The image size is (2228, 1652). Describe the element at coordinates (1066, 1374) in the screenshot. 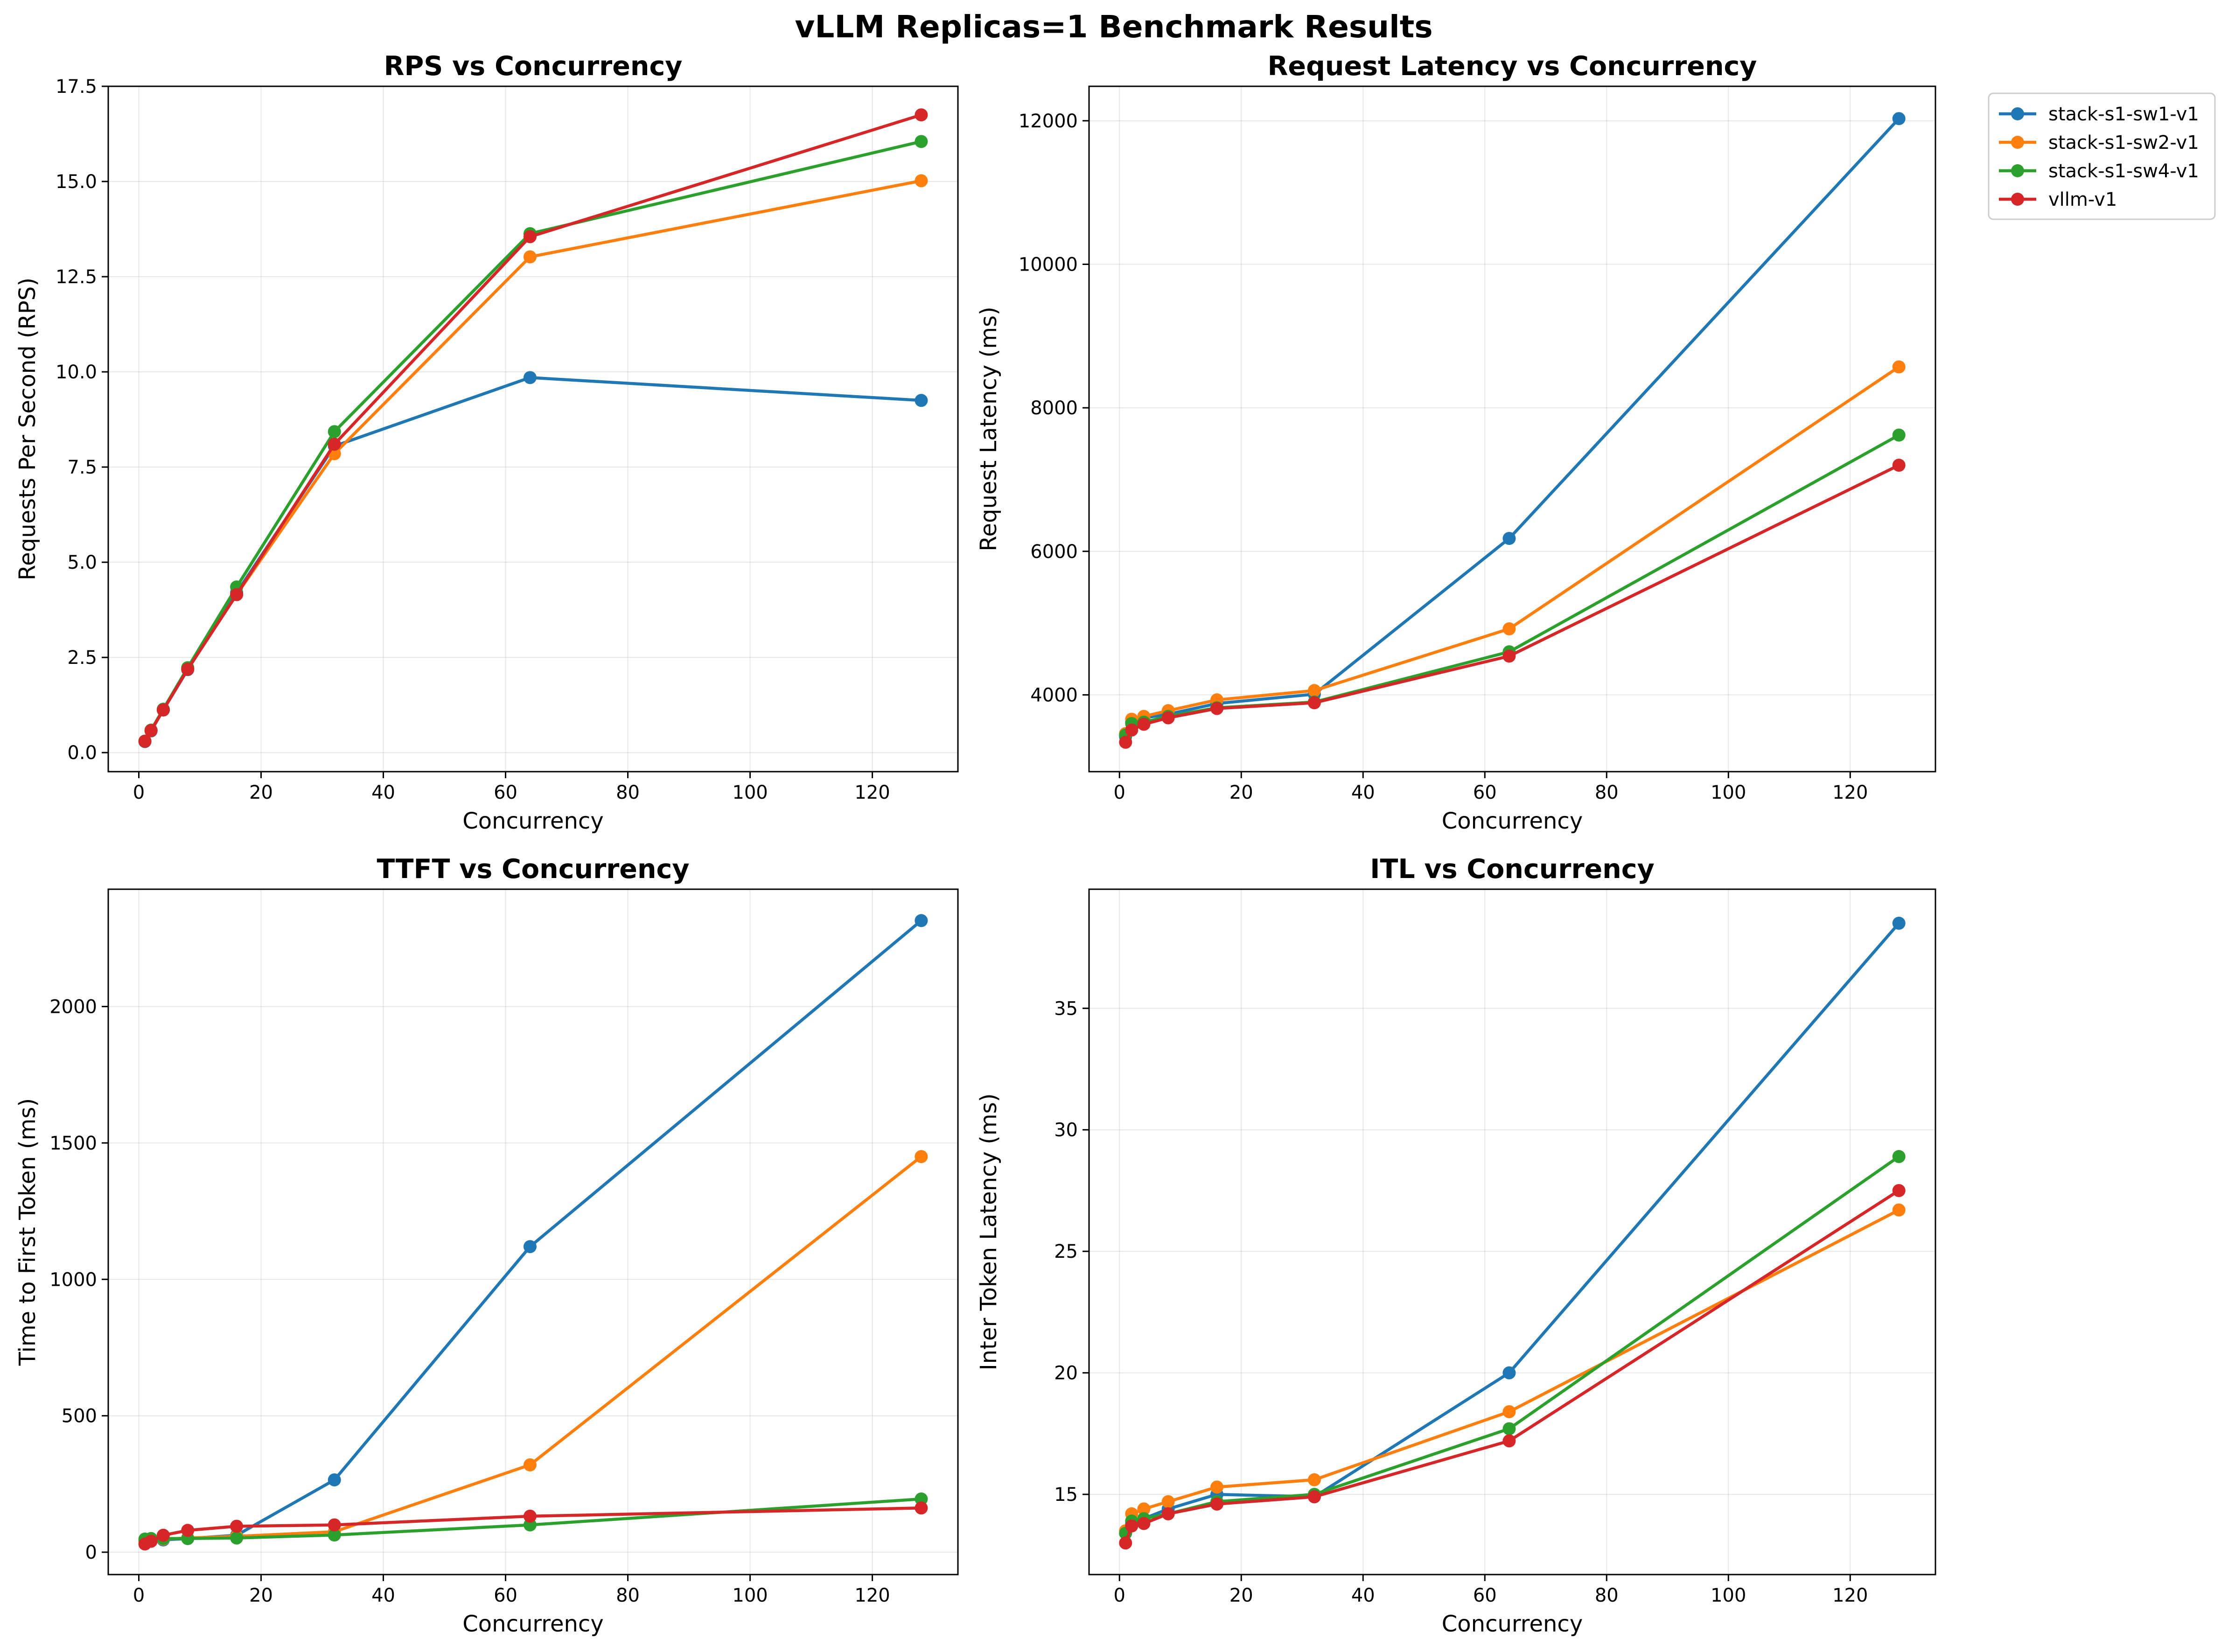

I see `itl-ytick-label: 20` at that location.